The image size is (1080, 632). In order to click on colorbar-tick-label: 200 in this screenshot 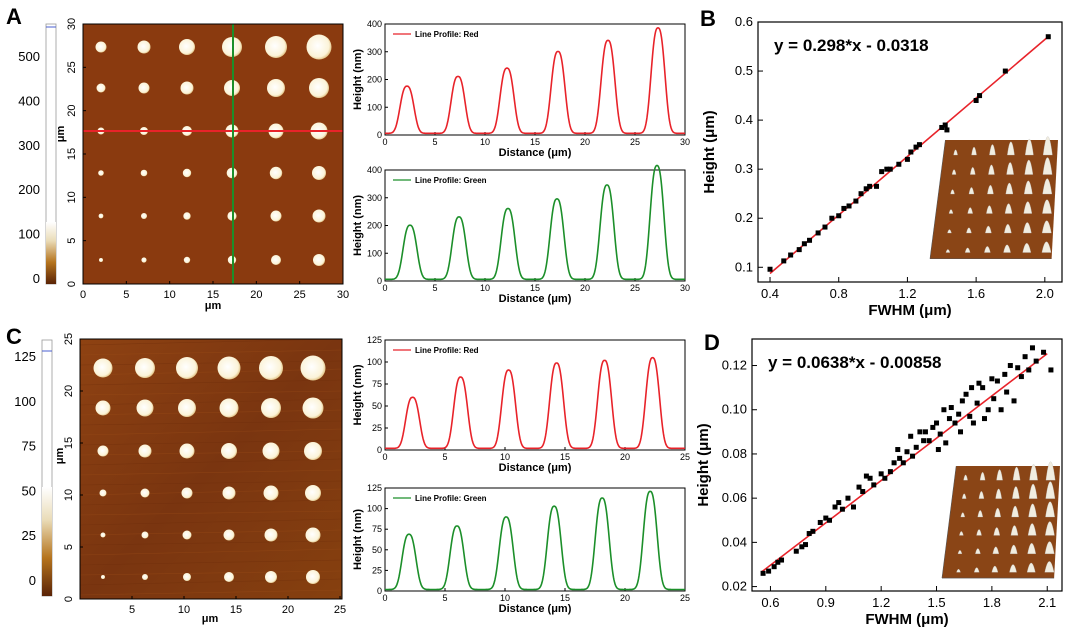, I will do `click(29, 189)`.